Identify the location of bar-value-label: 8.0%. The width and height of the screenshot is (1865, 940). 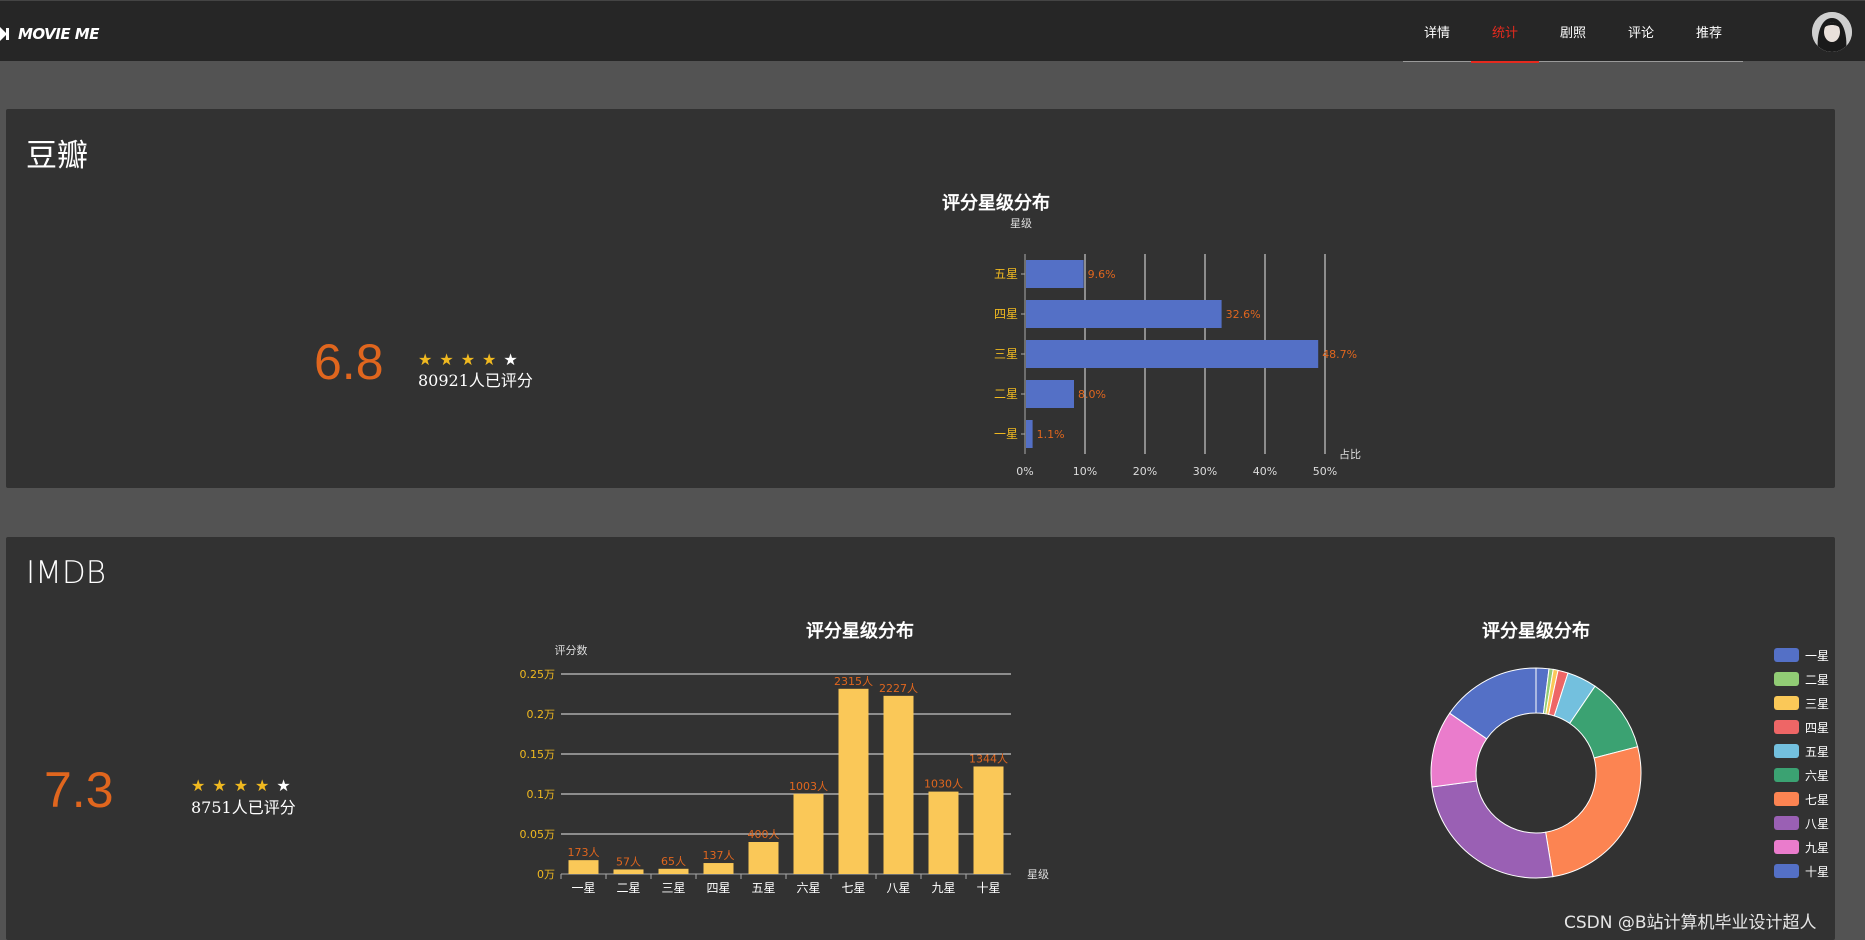
(1092, 394).